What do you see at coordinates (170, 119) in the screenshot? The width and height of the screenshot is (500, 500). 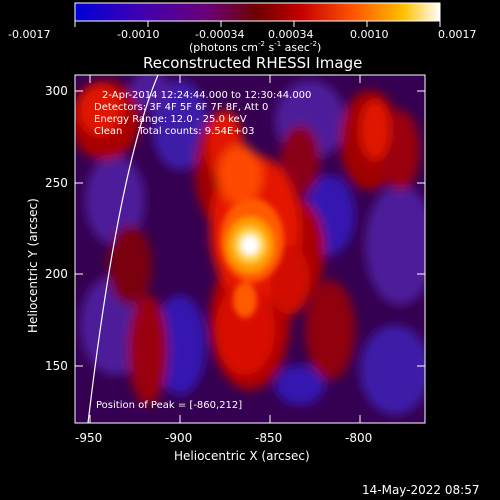 I see `info-line-energy: Energy Range: 12.0 - 25.0 keV` at bounding box center [170, 119].